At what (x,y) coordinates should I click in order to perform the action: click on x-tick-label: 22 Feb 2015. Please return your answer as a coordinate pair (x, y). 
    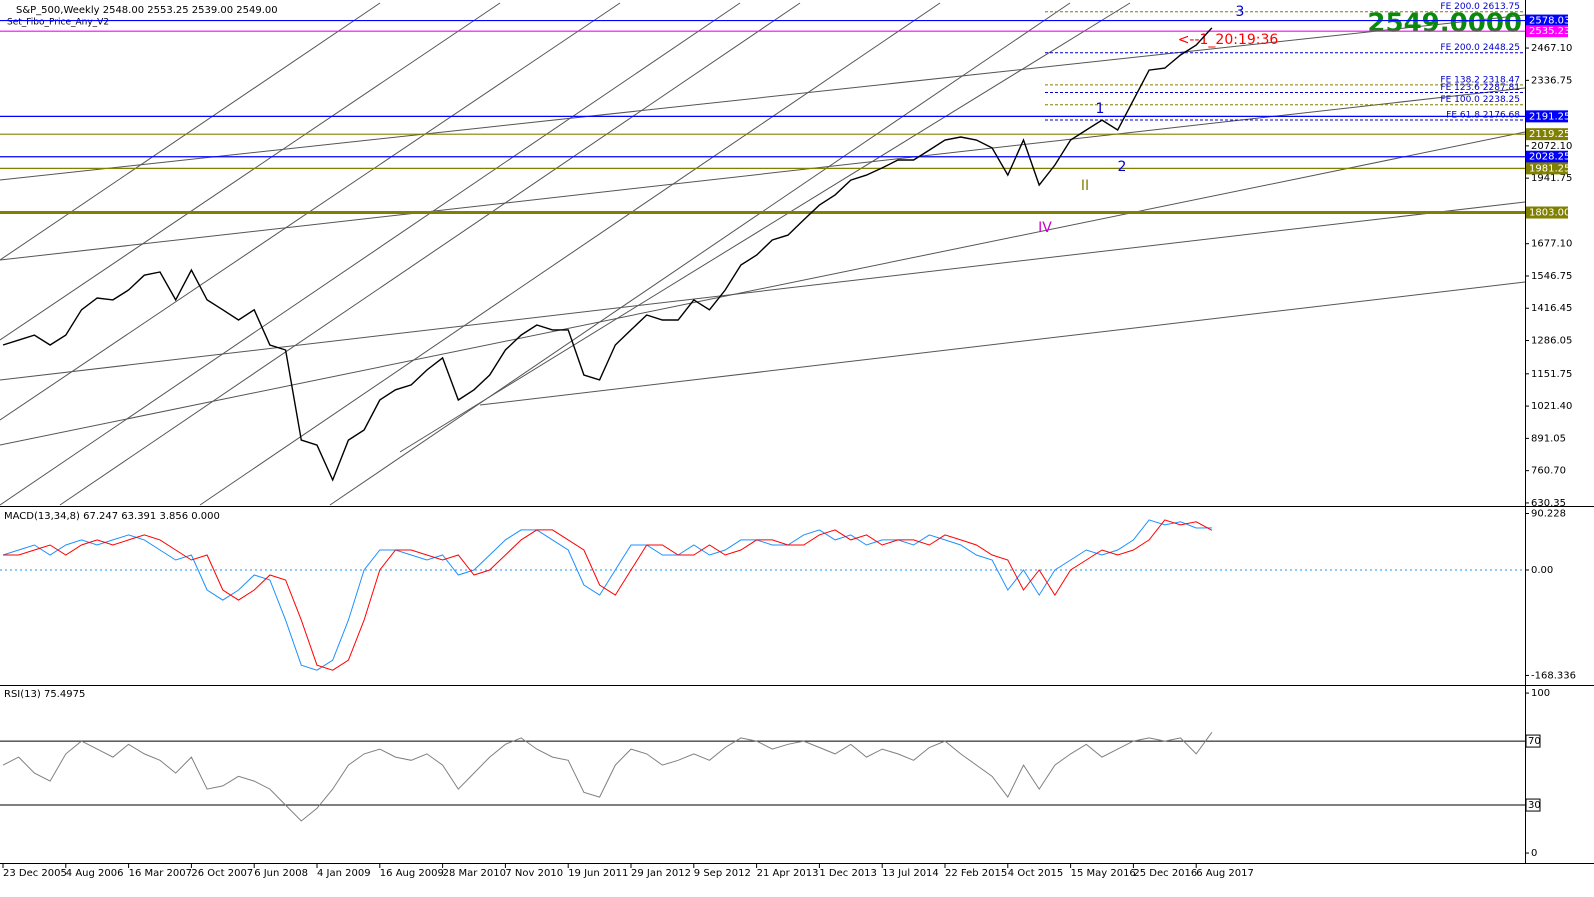
    Looking at the image, I should click on (976, 873).